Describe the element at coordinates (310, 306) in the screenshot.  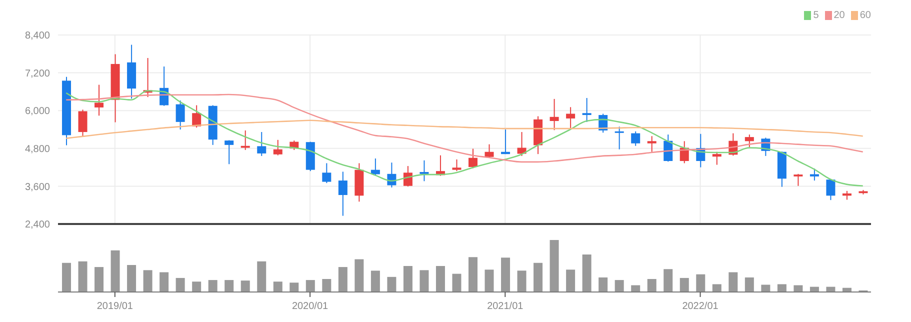
I see `x-tick-label: 2020/01` at that location.